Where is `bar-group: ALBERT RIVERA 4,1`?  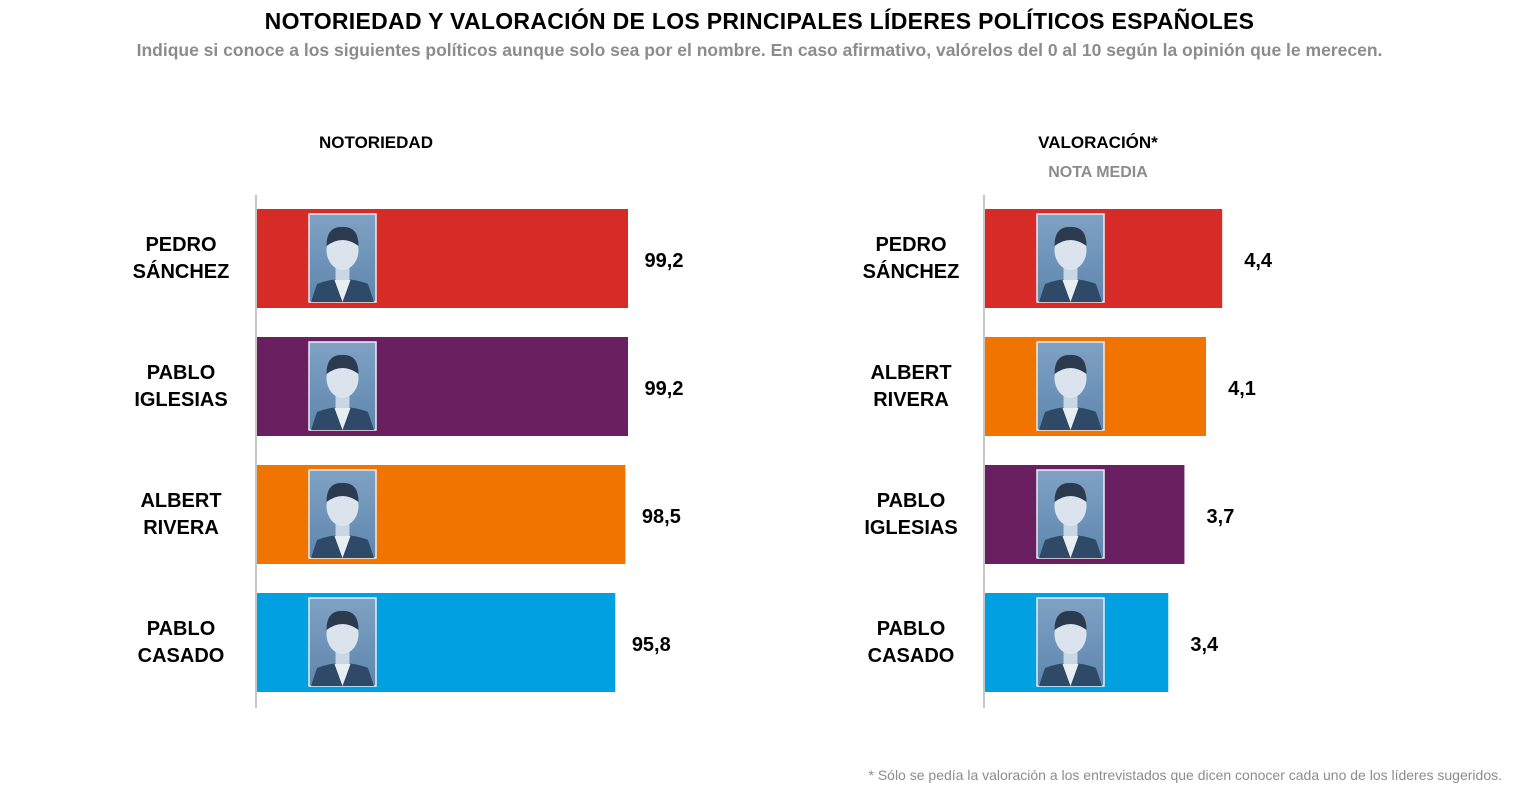
bar-group: ALBERT RIVERA 4,1 is located at coordinates (1063, 386).